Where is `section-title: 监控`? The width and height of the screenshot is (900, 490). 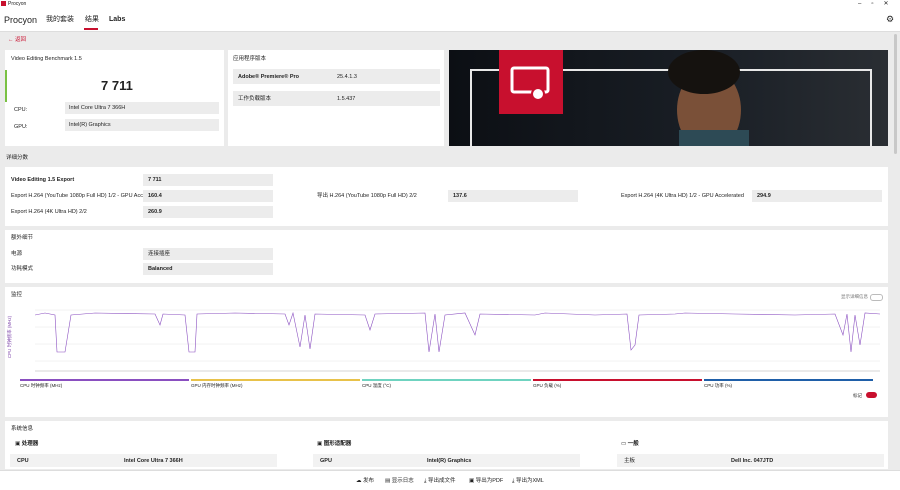 section-title: 监控 is located at coordinates (17, 295).